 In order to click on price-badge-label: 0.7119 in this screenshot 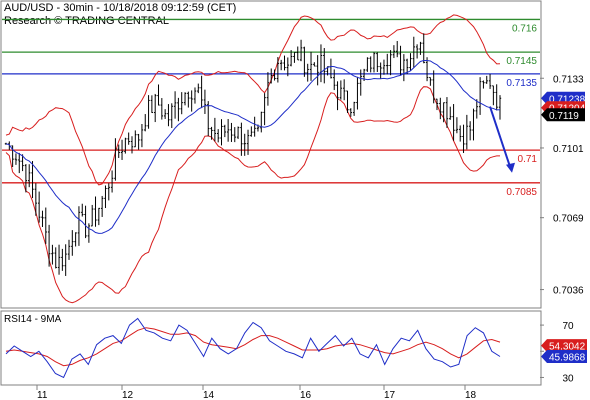, I will do `click(564, 116)`.